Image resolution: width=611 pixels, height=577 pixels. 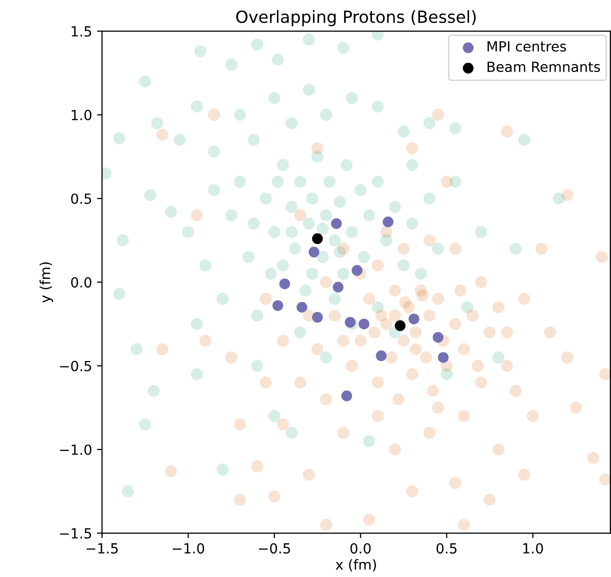 What do you see at coordinates (102, 548) in the screenshot?
I see `x-tick-label: −1.5` at bounding box center [102, 548].